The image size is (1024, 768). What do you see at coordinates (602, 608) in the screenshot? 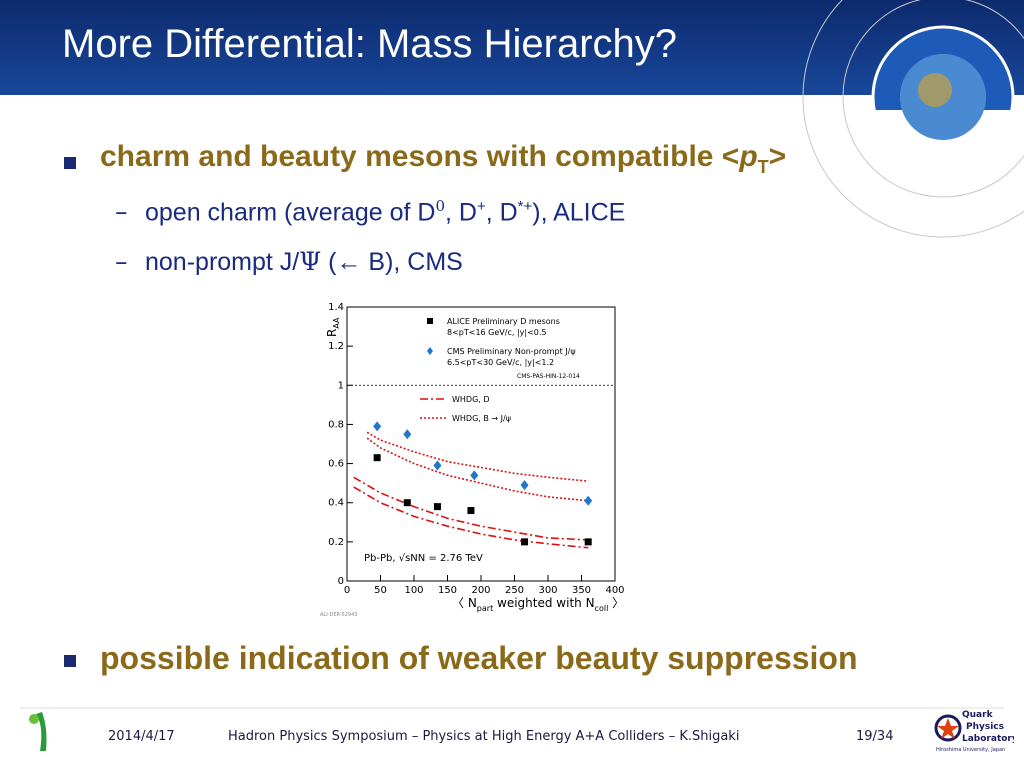
I see `text: coll` at bounding box center [602, 608].